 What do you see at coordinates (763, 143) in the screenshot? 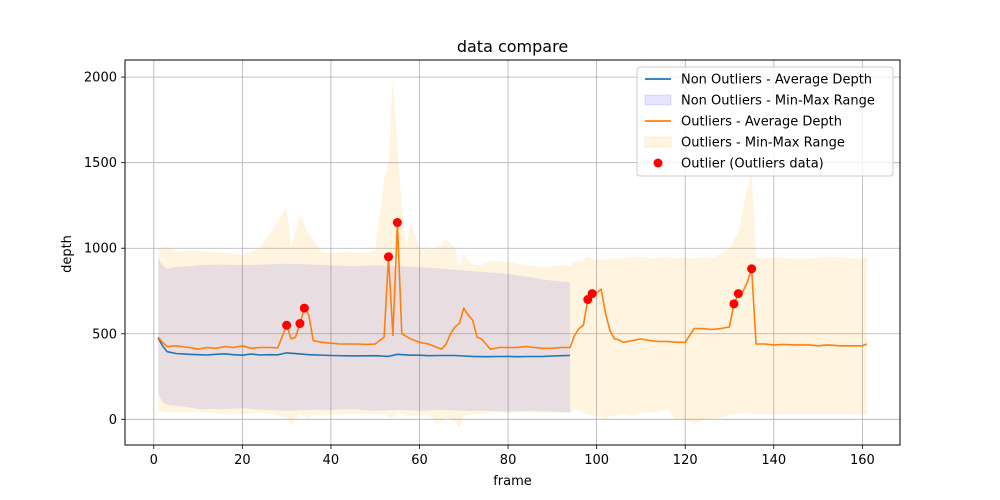
I see `legend-label: Outliers - Min-Max Range` at bounding box center [763, 143].